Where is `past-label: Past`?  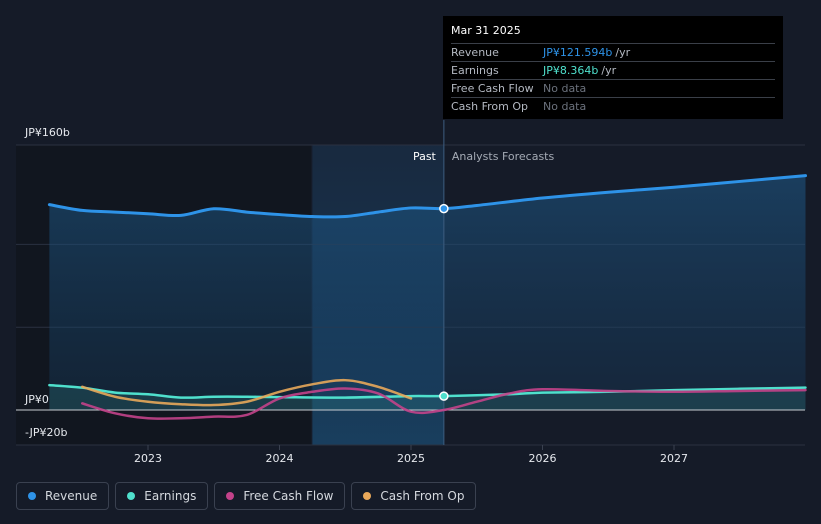 past-label: Past is located at coordinates (425, 156).